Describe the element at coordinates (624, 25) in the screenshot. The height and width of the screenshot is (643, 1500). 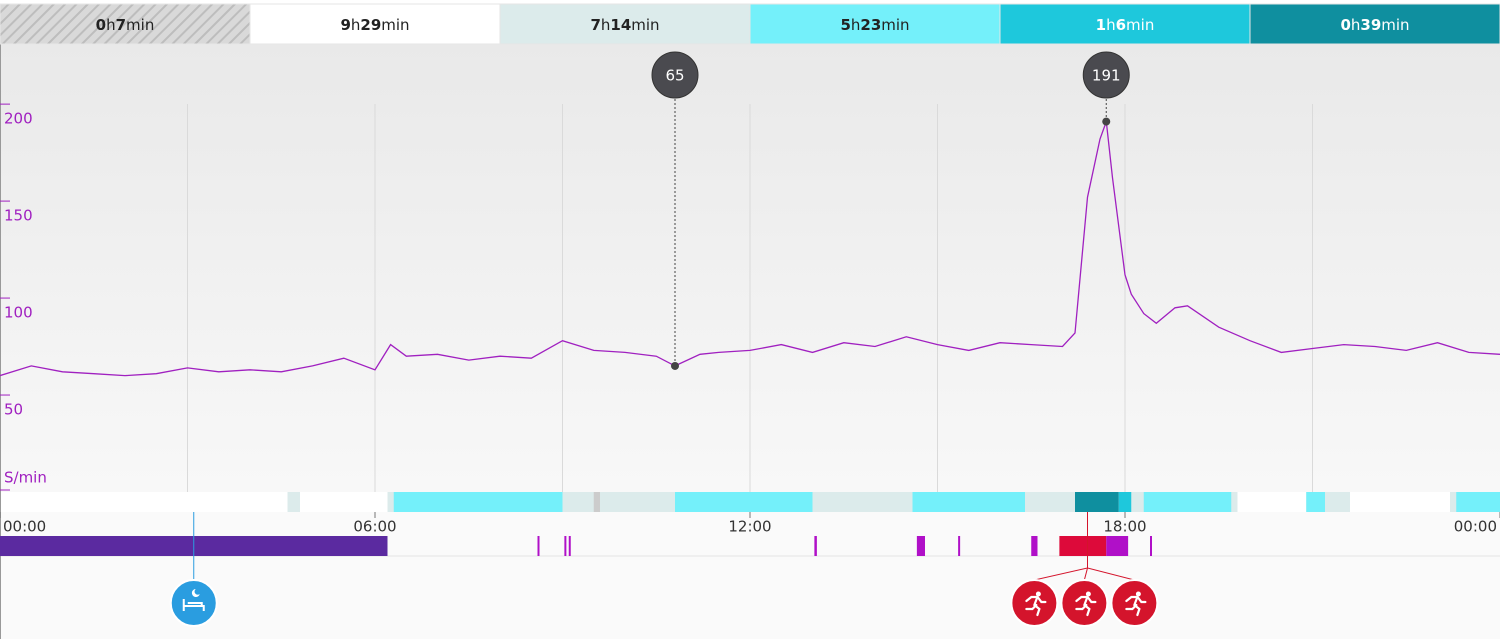
I see `zone-duration: 7h14min` at that location.